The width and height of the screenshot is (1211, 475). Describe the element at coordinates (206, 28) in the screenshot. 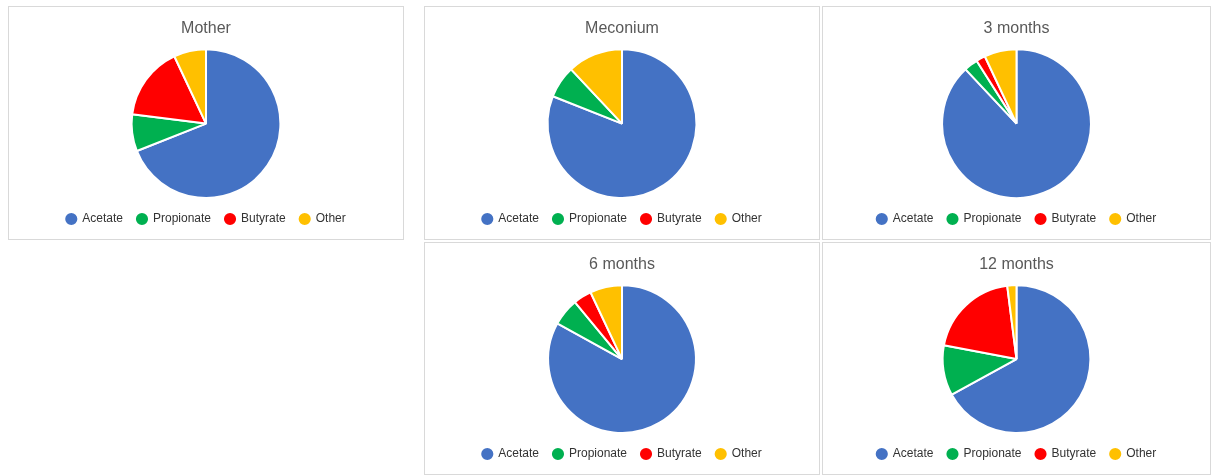

I see `chart-title: Mother` at that location.